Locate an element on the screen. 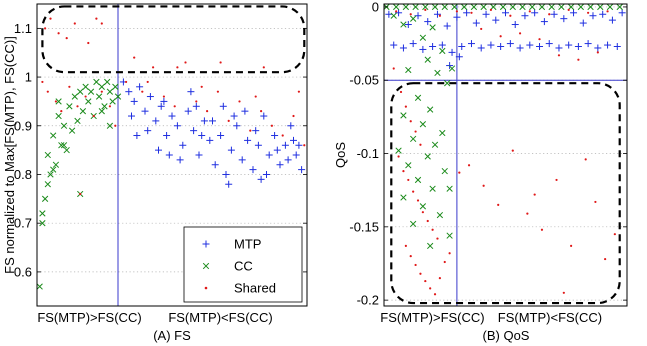 This screenshot has width=647, height=346. legend-marker-cc is located at coordinates (206, 266).